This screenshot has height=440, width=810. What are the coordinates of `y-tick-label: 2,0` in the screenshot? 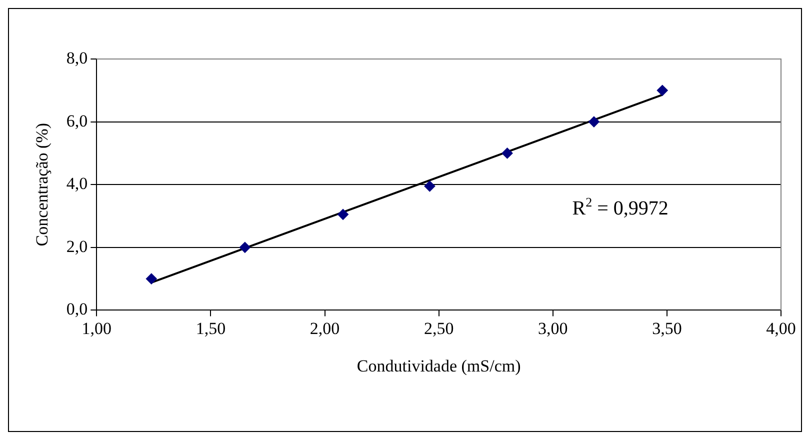 It's located at (77, 246).